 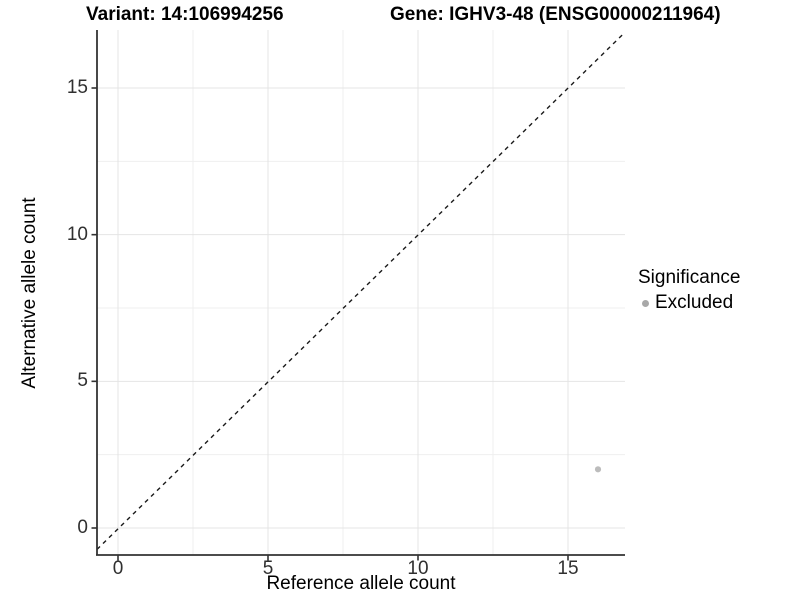 I want to click on y-axis-title: Alternative allele count, so click(x=29, y=293).